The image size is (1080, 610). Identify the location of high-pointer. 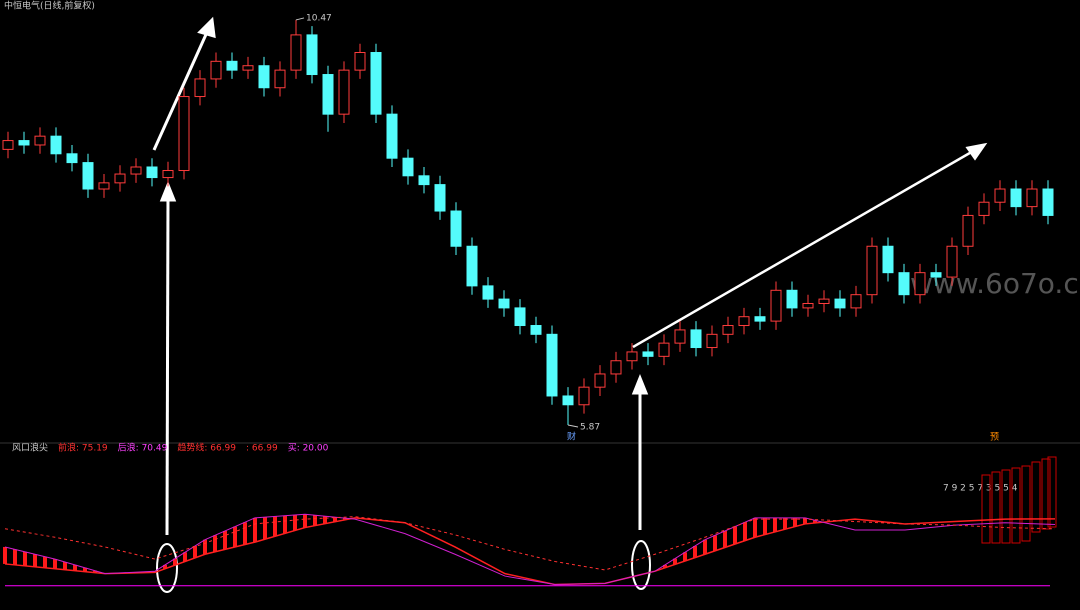
(300, 19).